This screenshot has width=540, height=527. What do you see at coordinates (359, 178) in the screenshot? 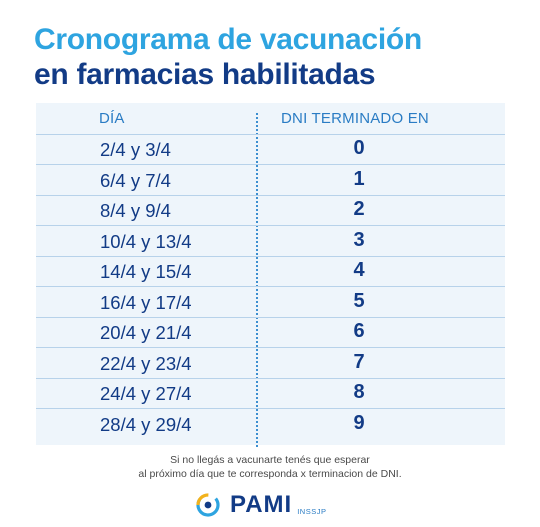
I see `cell-dni: 1` at bounding box center [359, 178].